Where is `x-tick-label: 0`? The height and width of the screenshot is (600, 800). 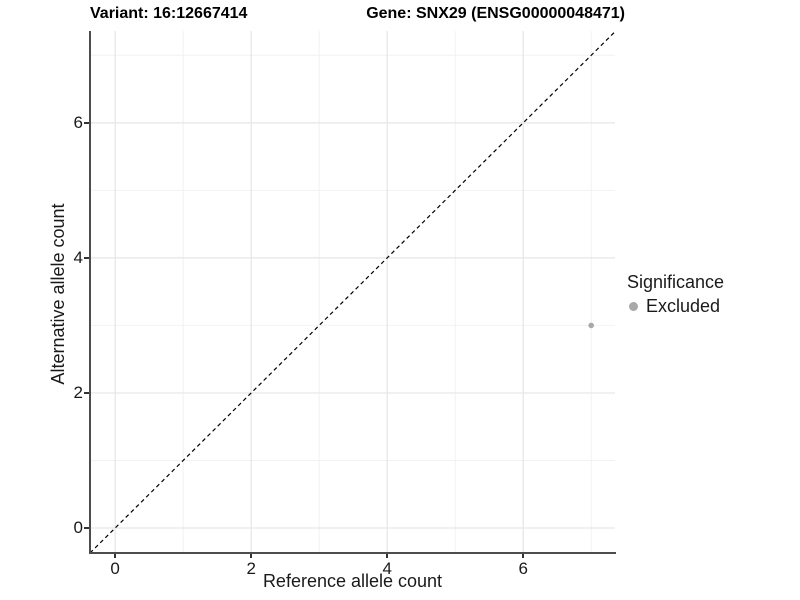 x-tick-label: 0 is located at coordinates (115, 568).